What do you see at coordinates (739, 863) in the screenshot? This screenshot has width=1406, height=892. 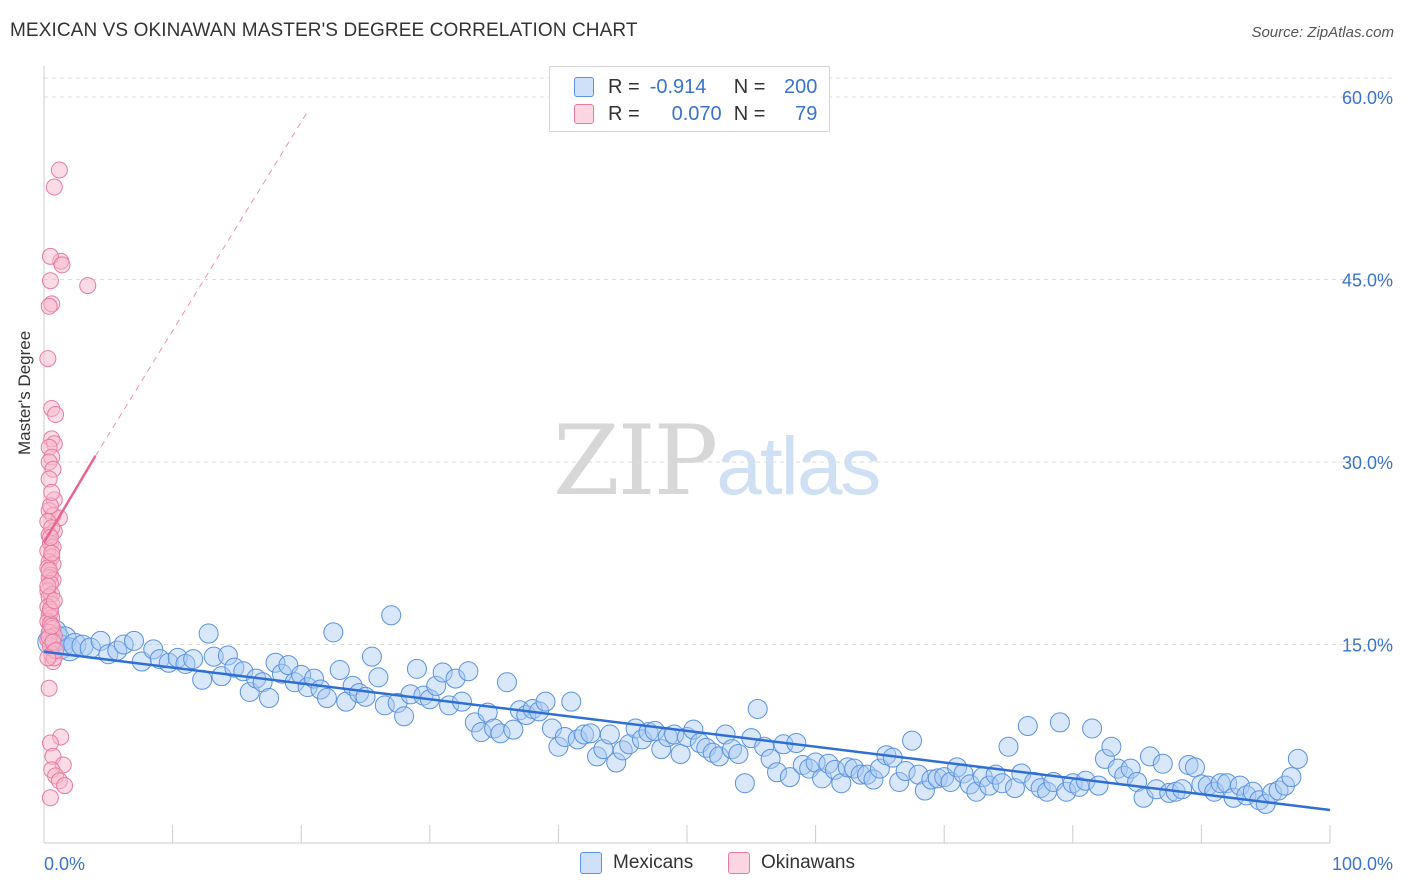 I see `bottom-legend-swatch-okinawans` at bounding box center [739, 863].